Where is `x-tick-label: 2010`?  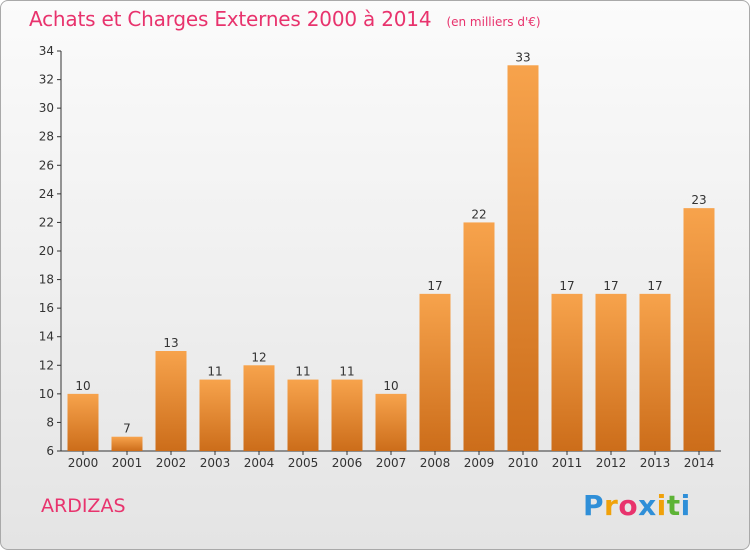 x-tick-label: 2010 is located at coordinates (523, 463).